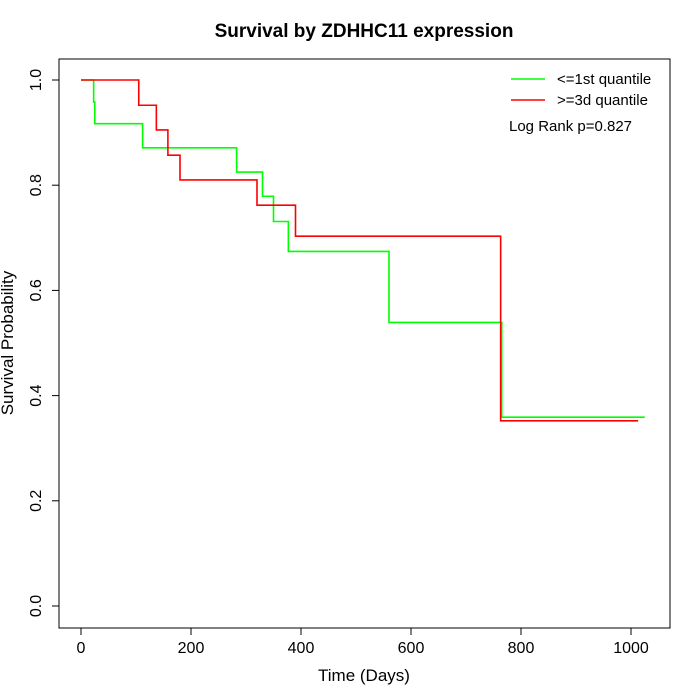 The width and height of the screenshot is (700, 700). What do you see at coordinates (36, 395) in the screenshot?
I see `y-tick-label: 0.4` at bounding box center [36, 395].